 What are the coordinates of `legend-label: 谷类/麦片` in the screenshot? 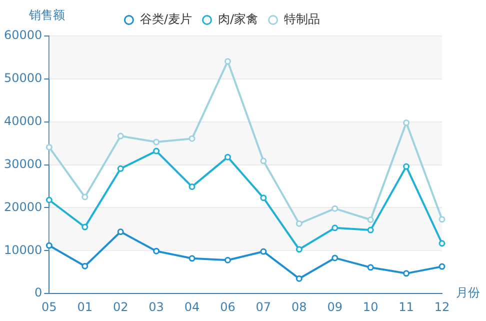 It's located at (166, 19).